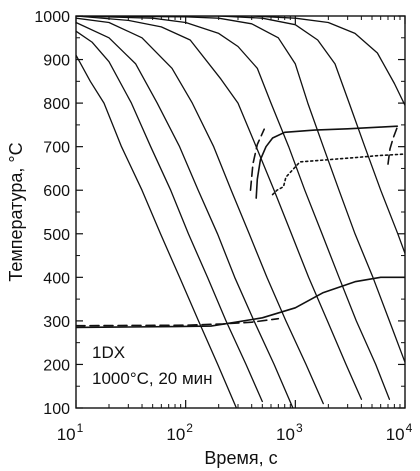  Describe the element at coordinates (289, 432) in the screenshot. I see `x-tick-label-1000: 10³` at that location.